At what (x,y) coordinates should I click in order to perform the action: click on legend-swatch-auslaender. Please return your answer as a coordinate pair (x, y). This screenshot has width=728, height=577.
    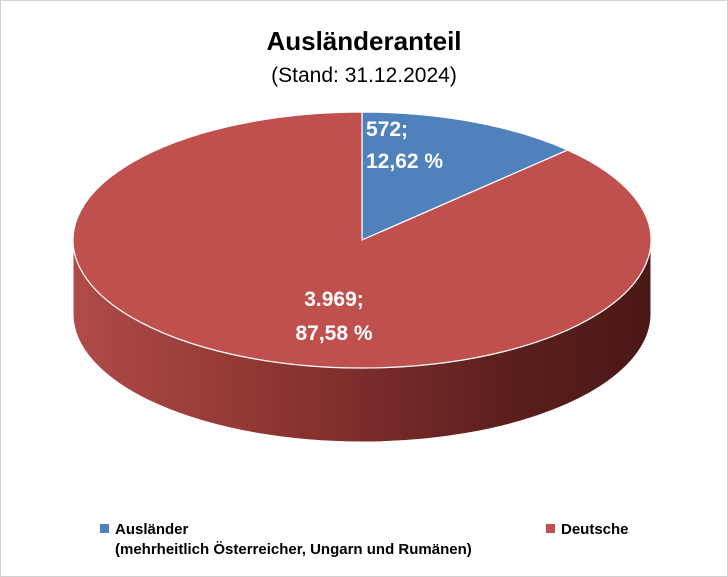
    Looking at the image, I should click on (104, 528).